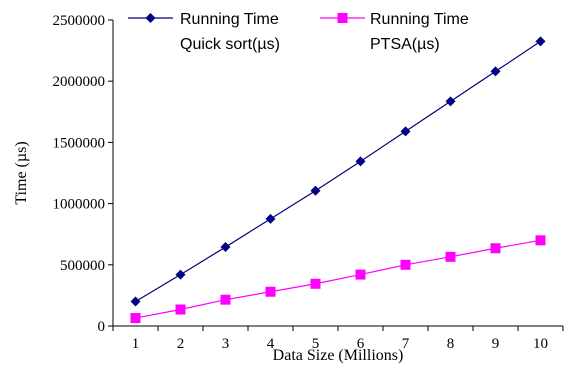  I want to click on legend-label-quicksort-line1: Running Time, so click(229, 19).